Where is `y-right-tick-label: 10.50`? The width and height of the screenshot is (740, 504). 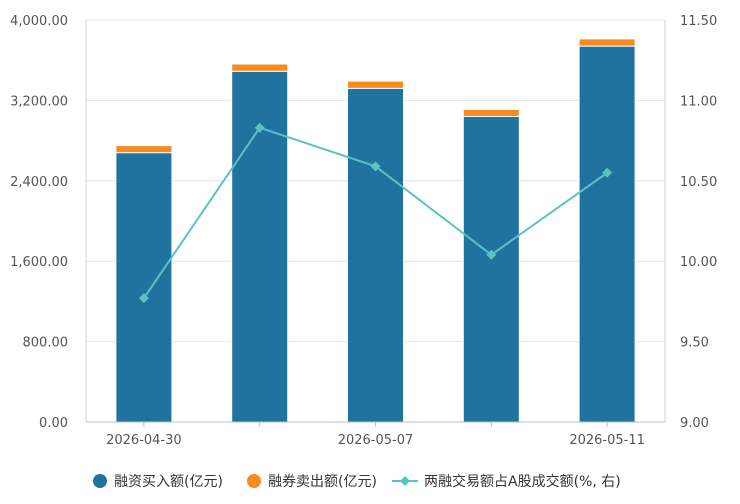
y-right-tick-label: 10.50 is located at coordinates (698, 182).